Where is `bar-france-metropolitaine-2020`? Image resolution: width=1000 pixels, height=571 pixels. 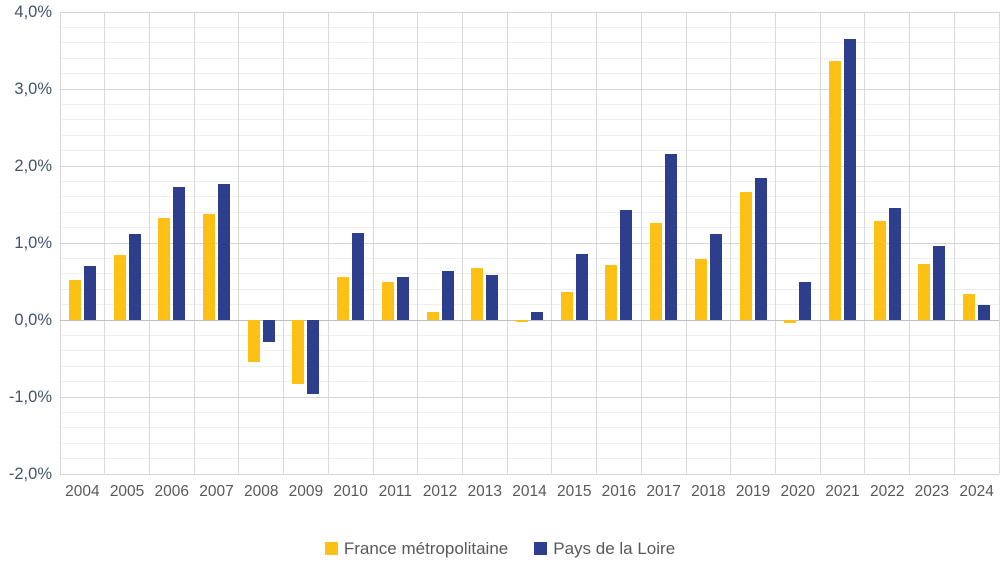 bar-france-metropolitaine-2020 is located at coordinates (790, 322).